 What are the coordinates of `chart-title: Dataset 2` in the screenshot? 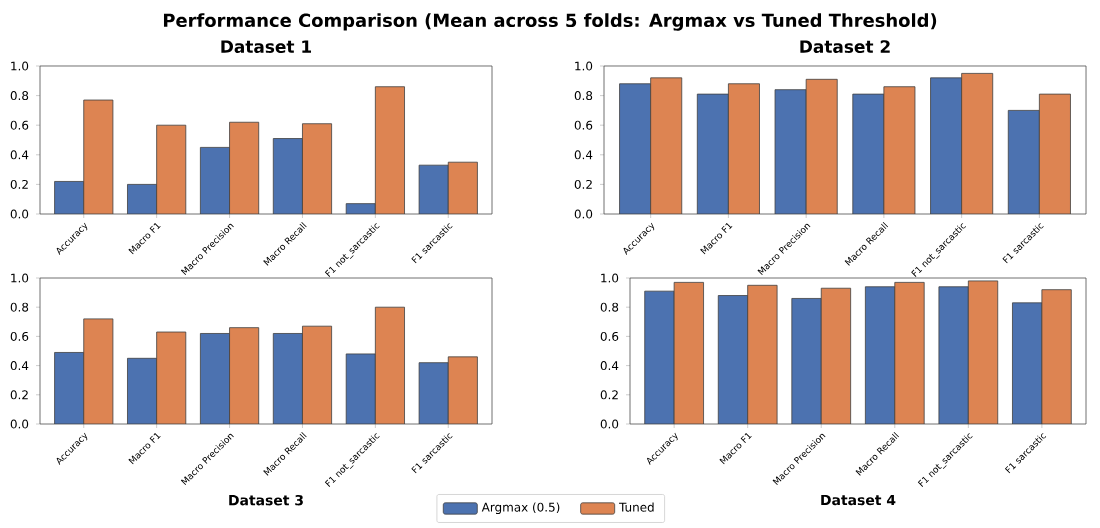 It's located at (845, 46).